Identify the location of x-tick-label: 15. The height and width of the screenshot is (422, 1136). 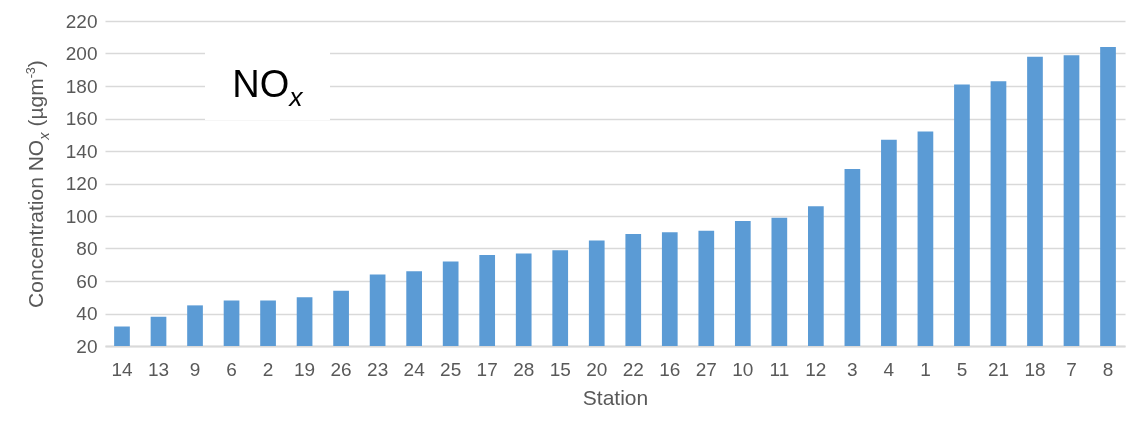
(560, 369).